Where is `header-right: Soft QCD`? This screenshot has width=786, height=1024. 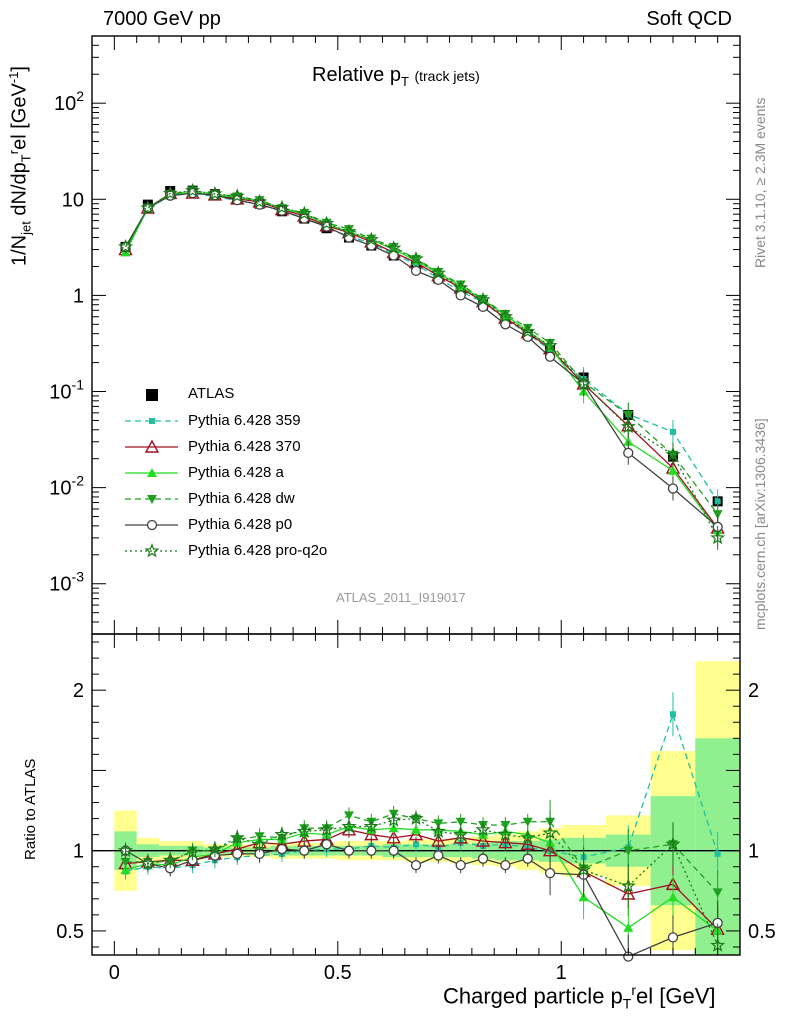 header-right: Soft QCD is located at coordinates (689, 19).